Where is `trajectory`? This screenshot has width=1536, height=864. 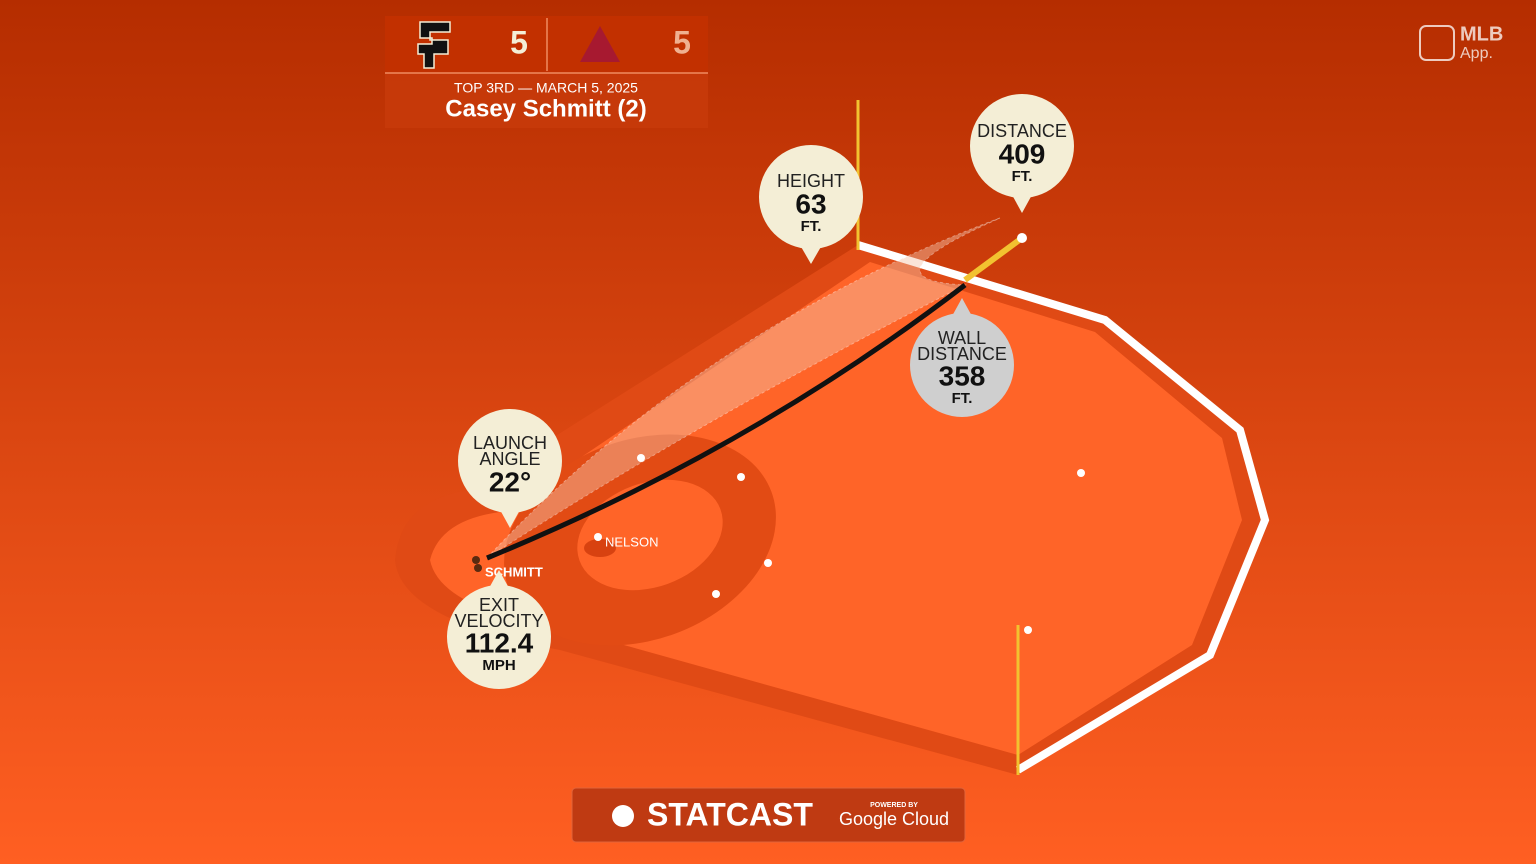 trajectory is located at coordinates (743, 389).